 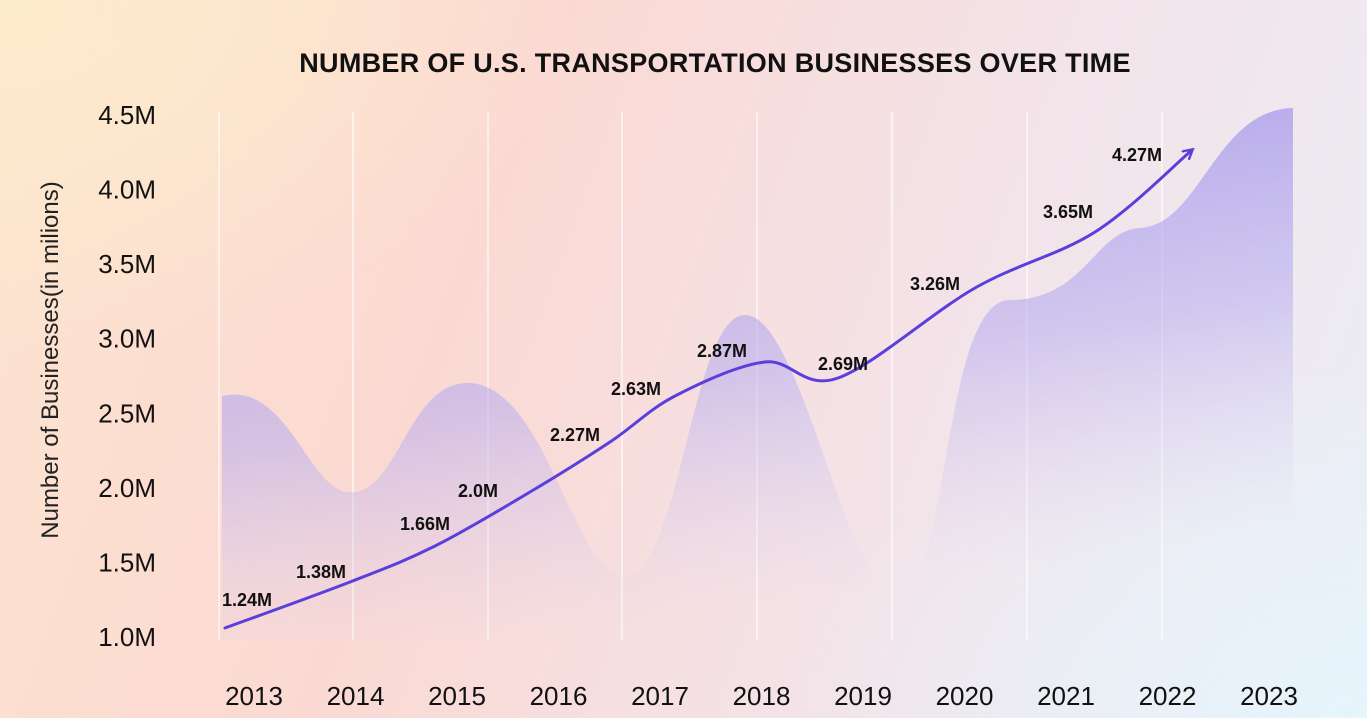 I want to click on x-tick-label: 2015, so click(x=457, y=696).